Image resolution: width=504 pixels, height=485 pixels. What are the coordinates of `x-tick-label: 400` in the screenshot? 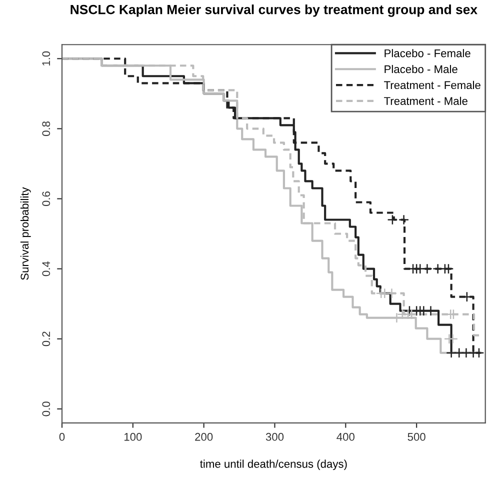 It's located at (345, 436).